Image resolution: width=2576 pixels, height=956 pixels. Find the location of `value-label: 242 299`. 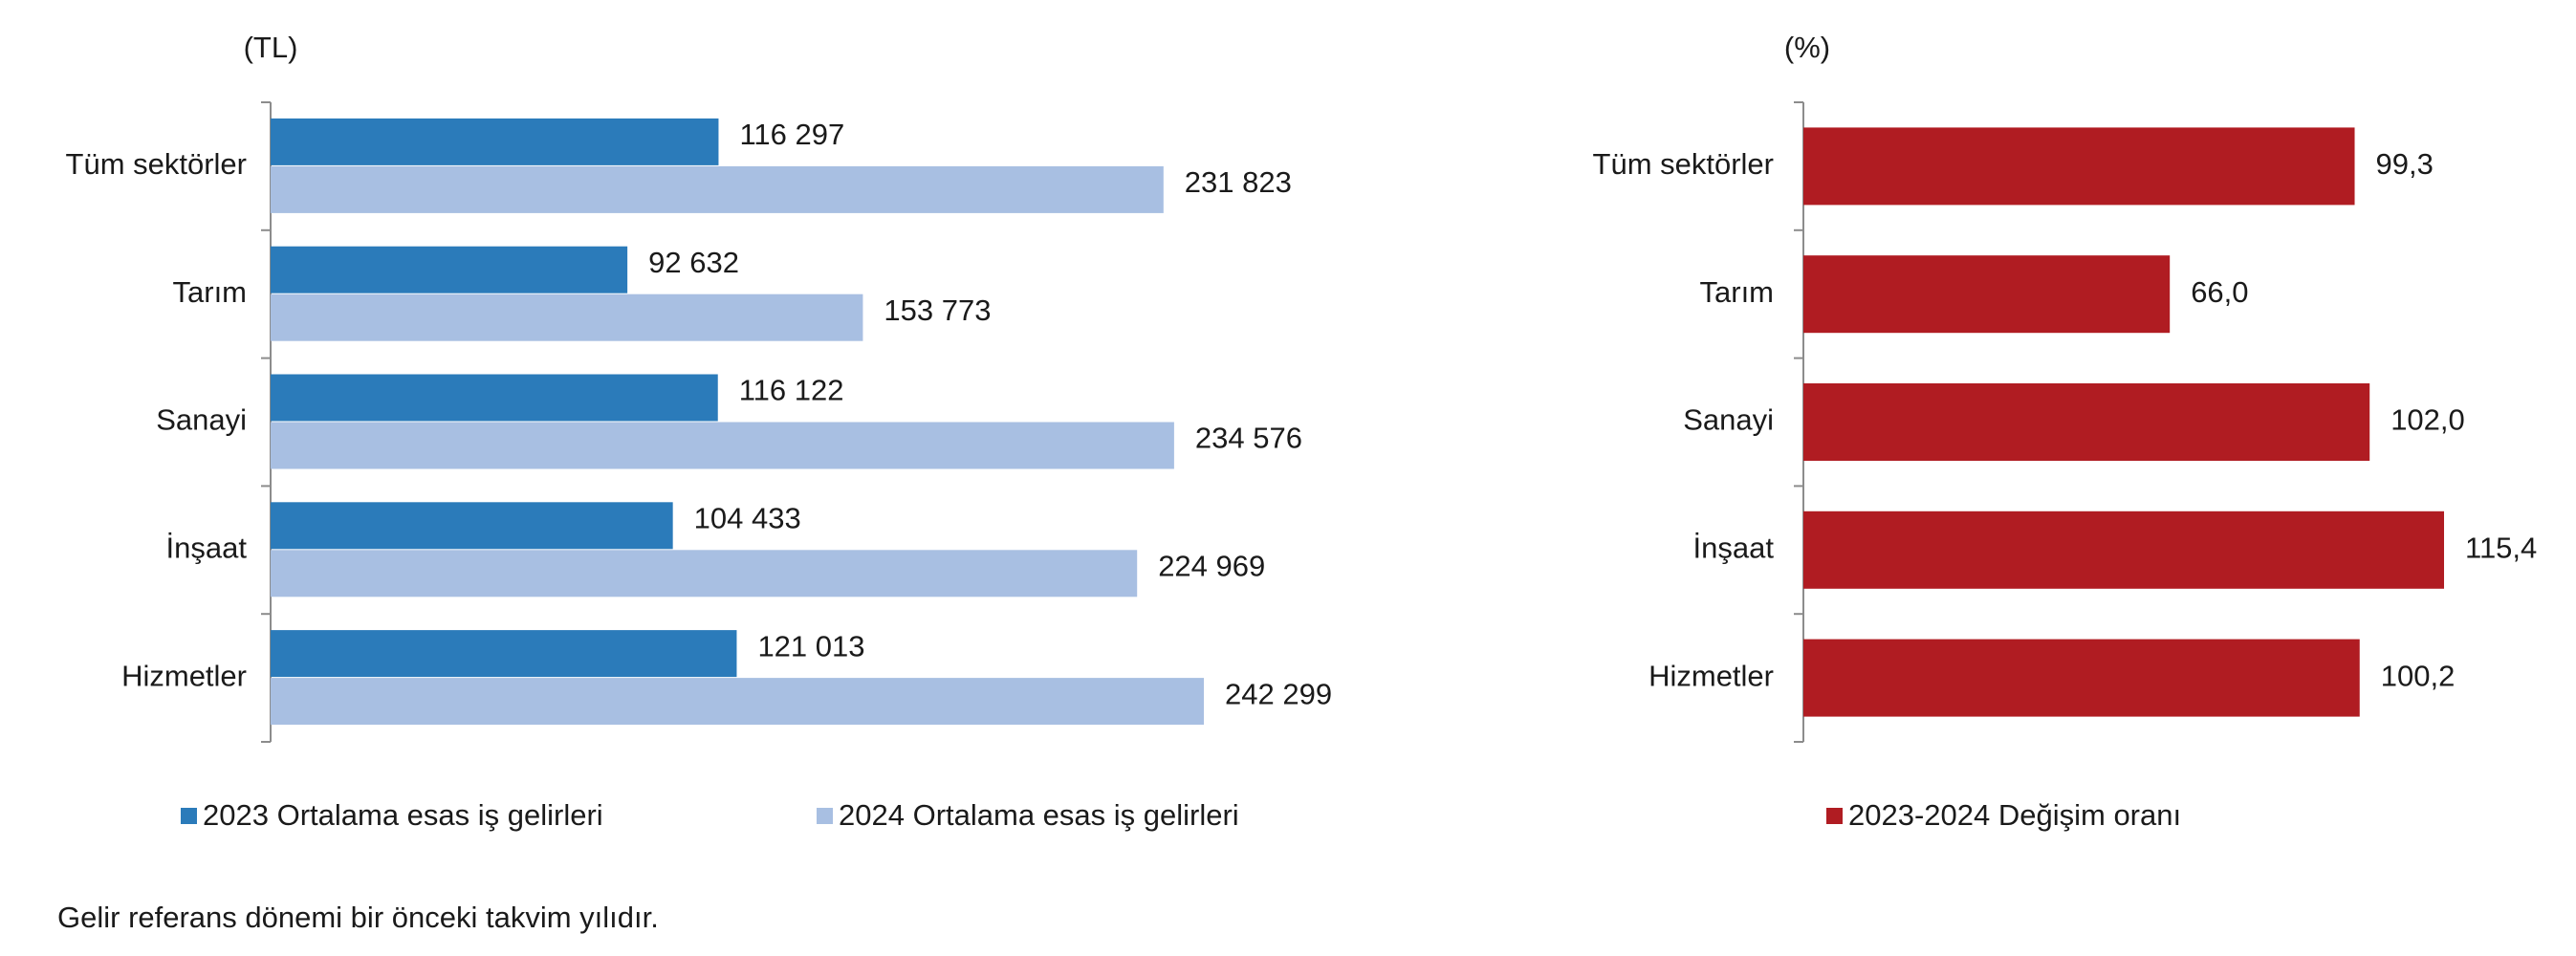

value-label: 242 299 is located at coordinates (1278, 693).